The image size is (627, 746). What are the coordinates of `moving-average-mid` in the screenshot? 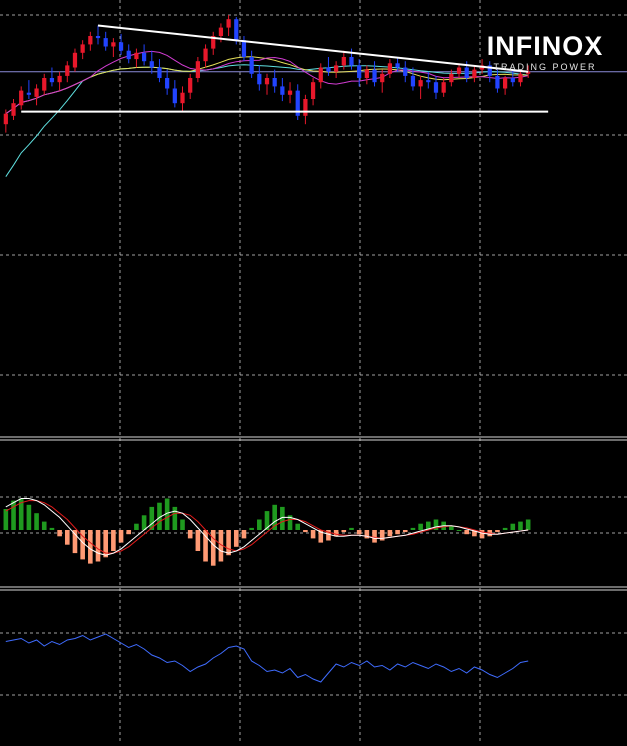 It's located at (267, 85).